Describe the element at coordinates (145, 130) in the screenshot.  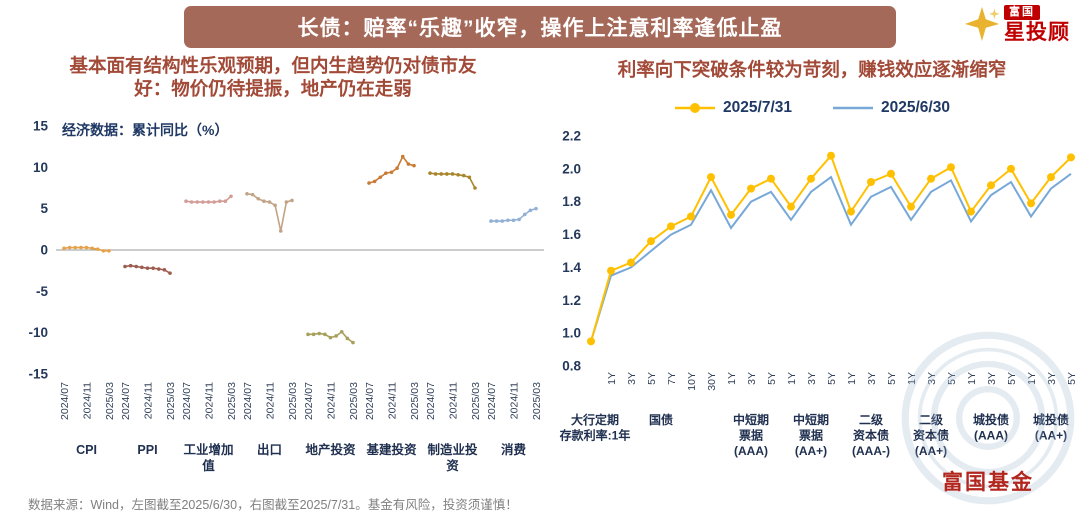
I see `econ-chart-label: 经济数据：累计同比（%）` at that location.